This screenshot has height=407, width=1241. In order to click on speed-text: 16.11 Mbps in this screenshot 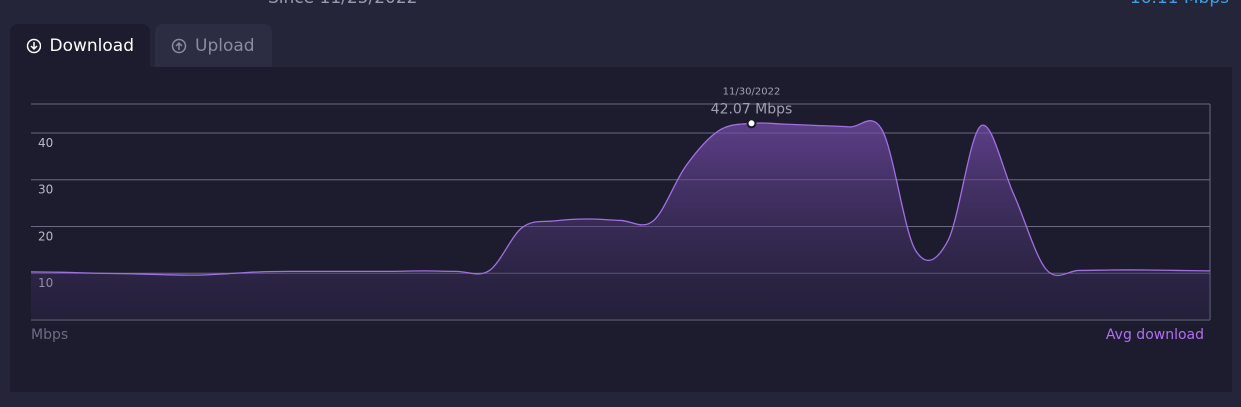, I will do `click(1179, 4)`.